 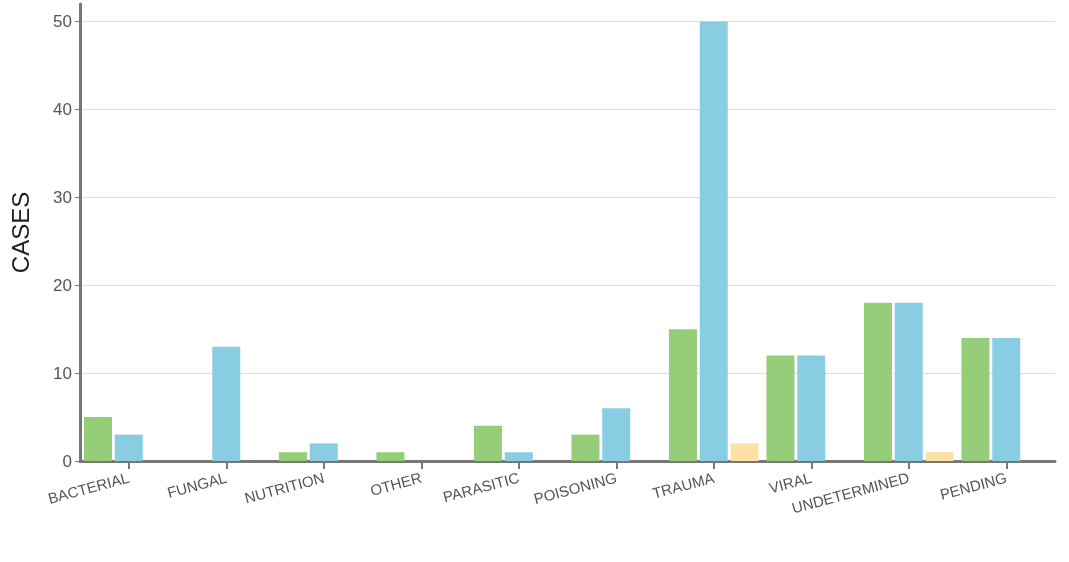 I want to click on y-axis-title: CASES, so click(x=20, y=232).